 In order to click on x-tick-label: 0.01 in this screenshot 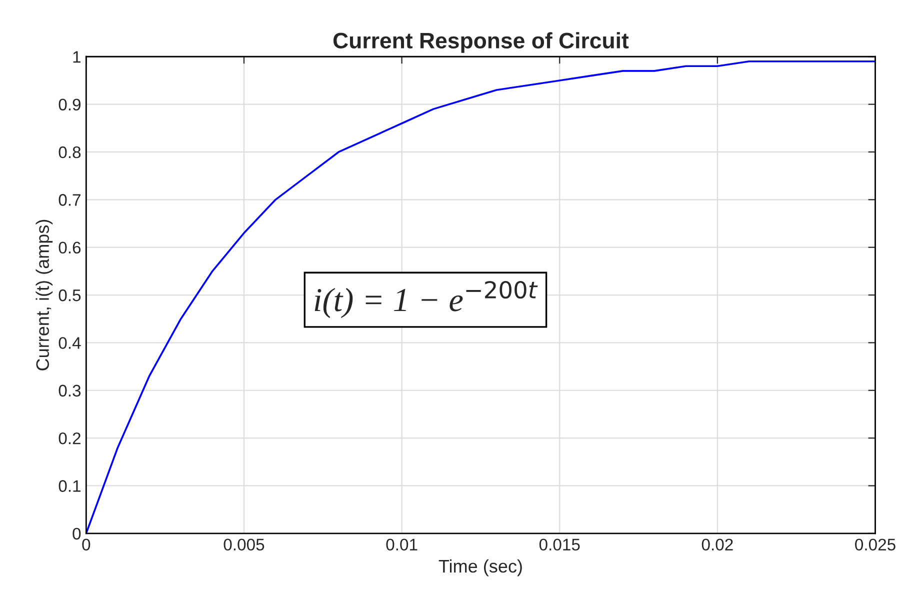, I will do `click(402, 544)`.